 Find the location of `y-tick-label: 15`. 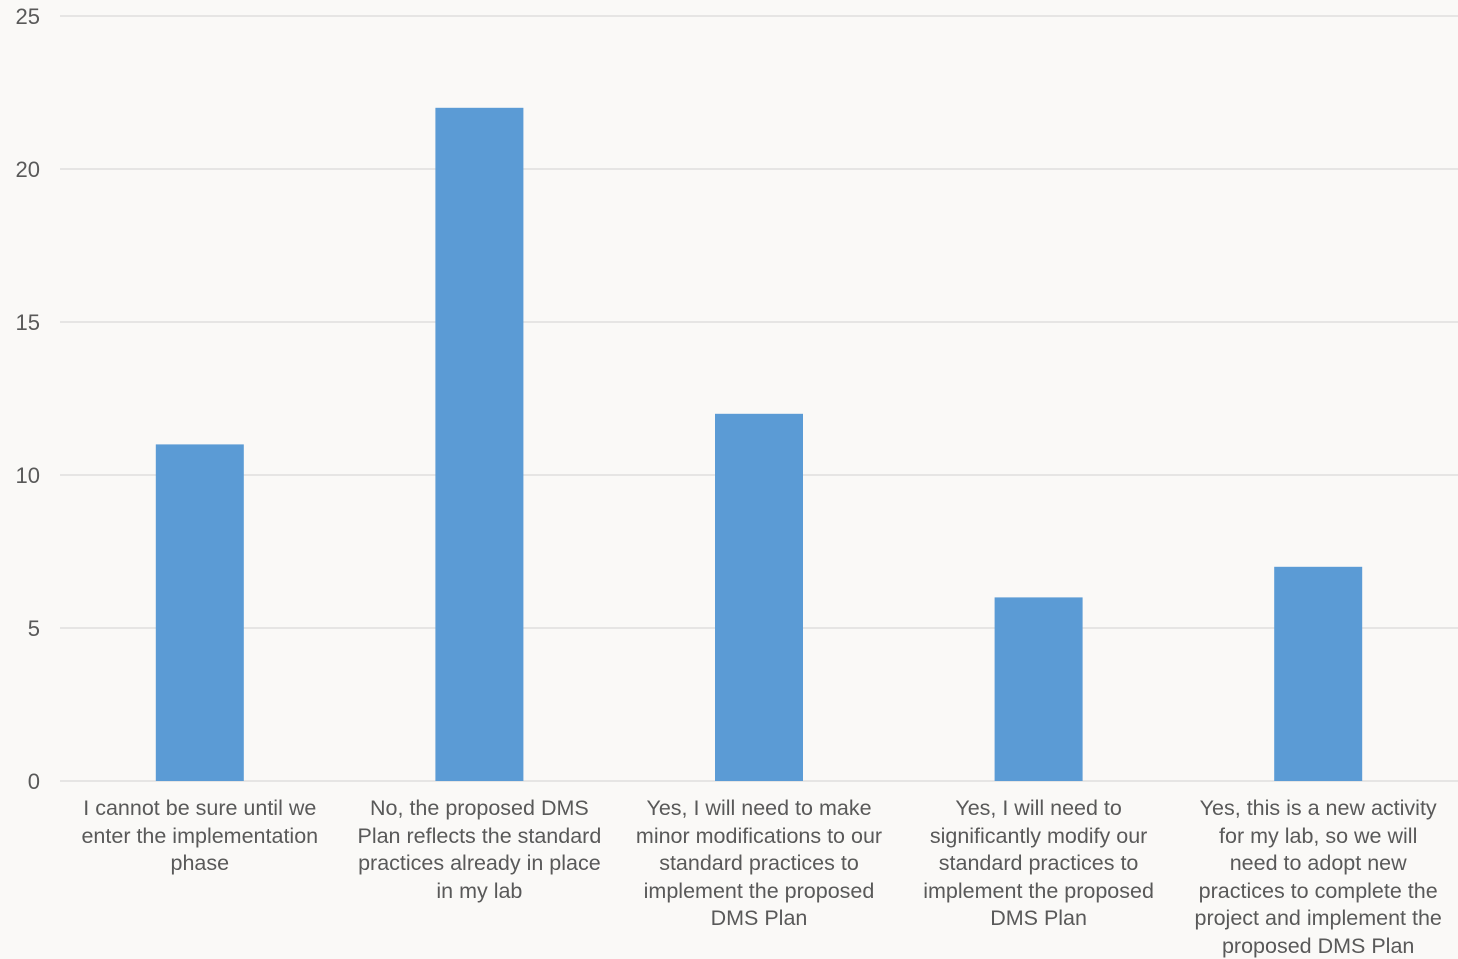

y-tick-label: 15 is located at coordinates (28, 322).